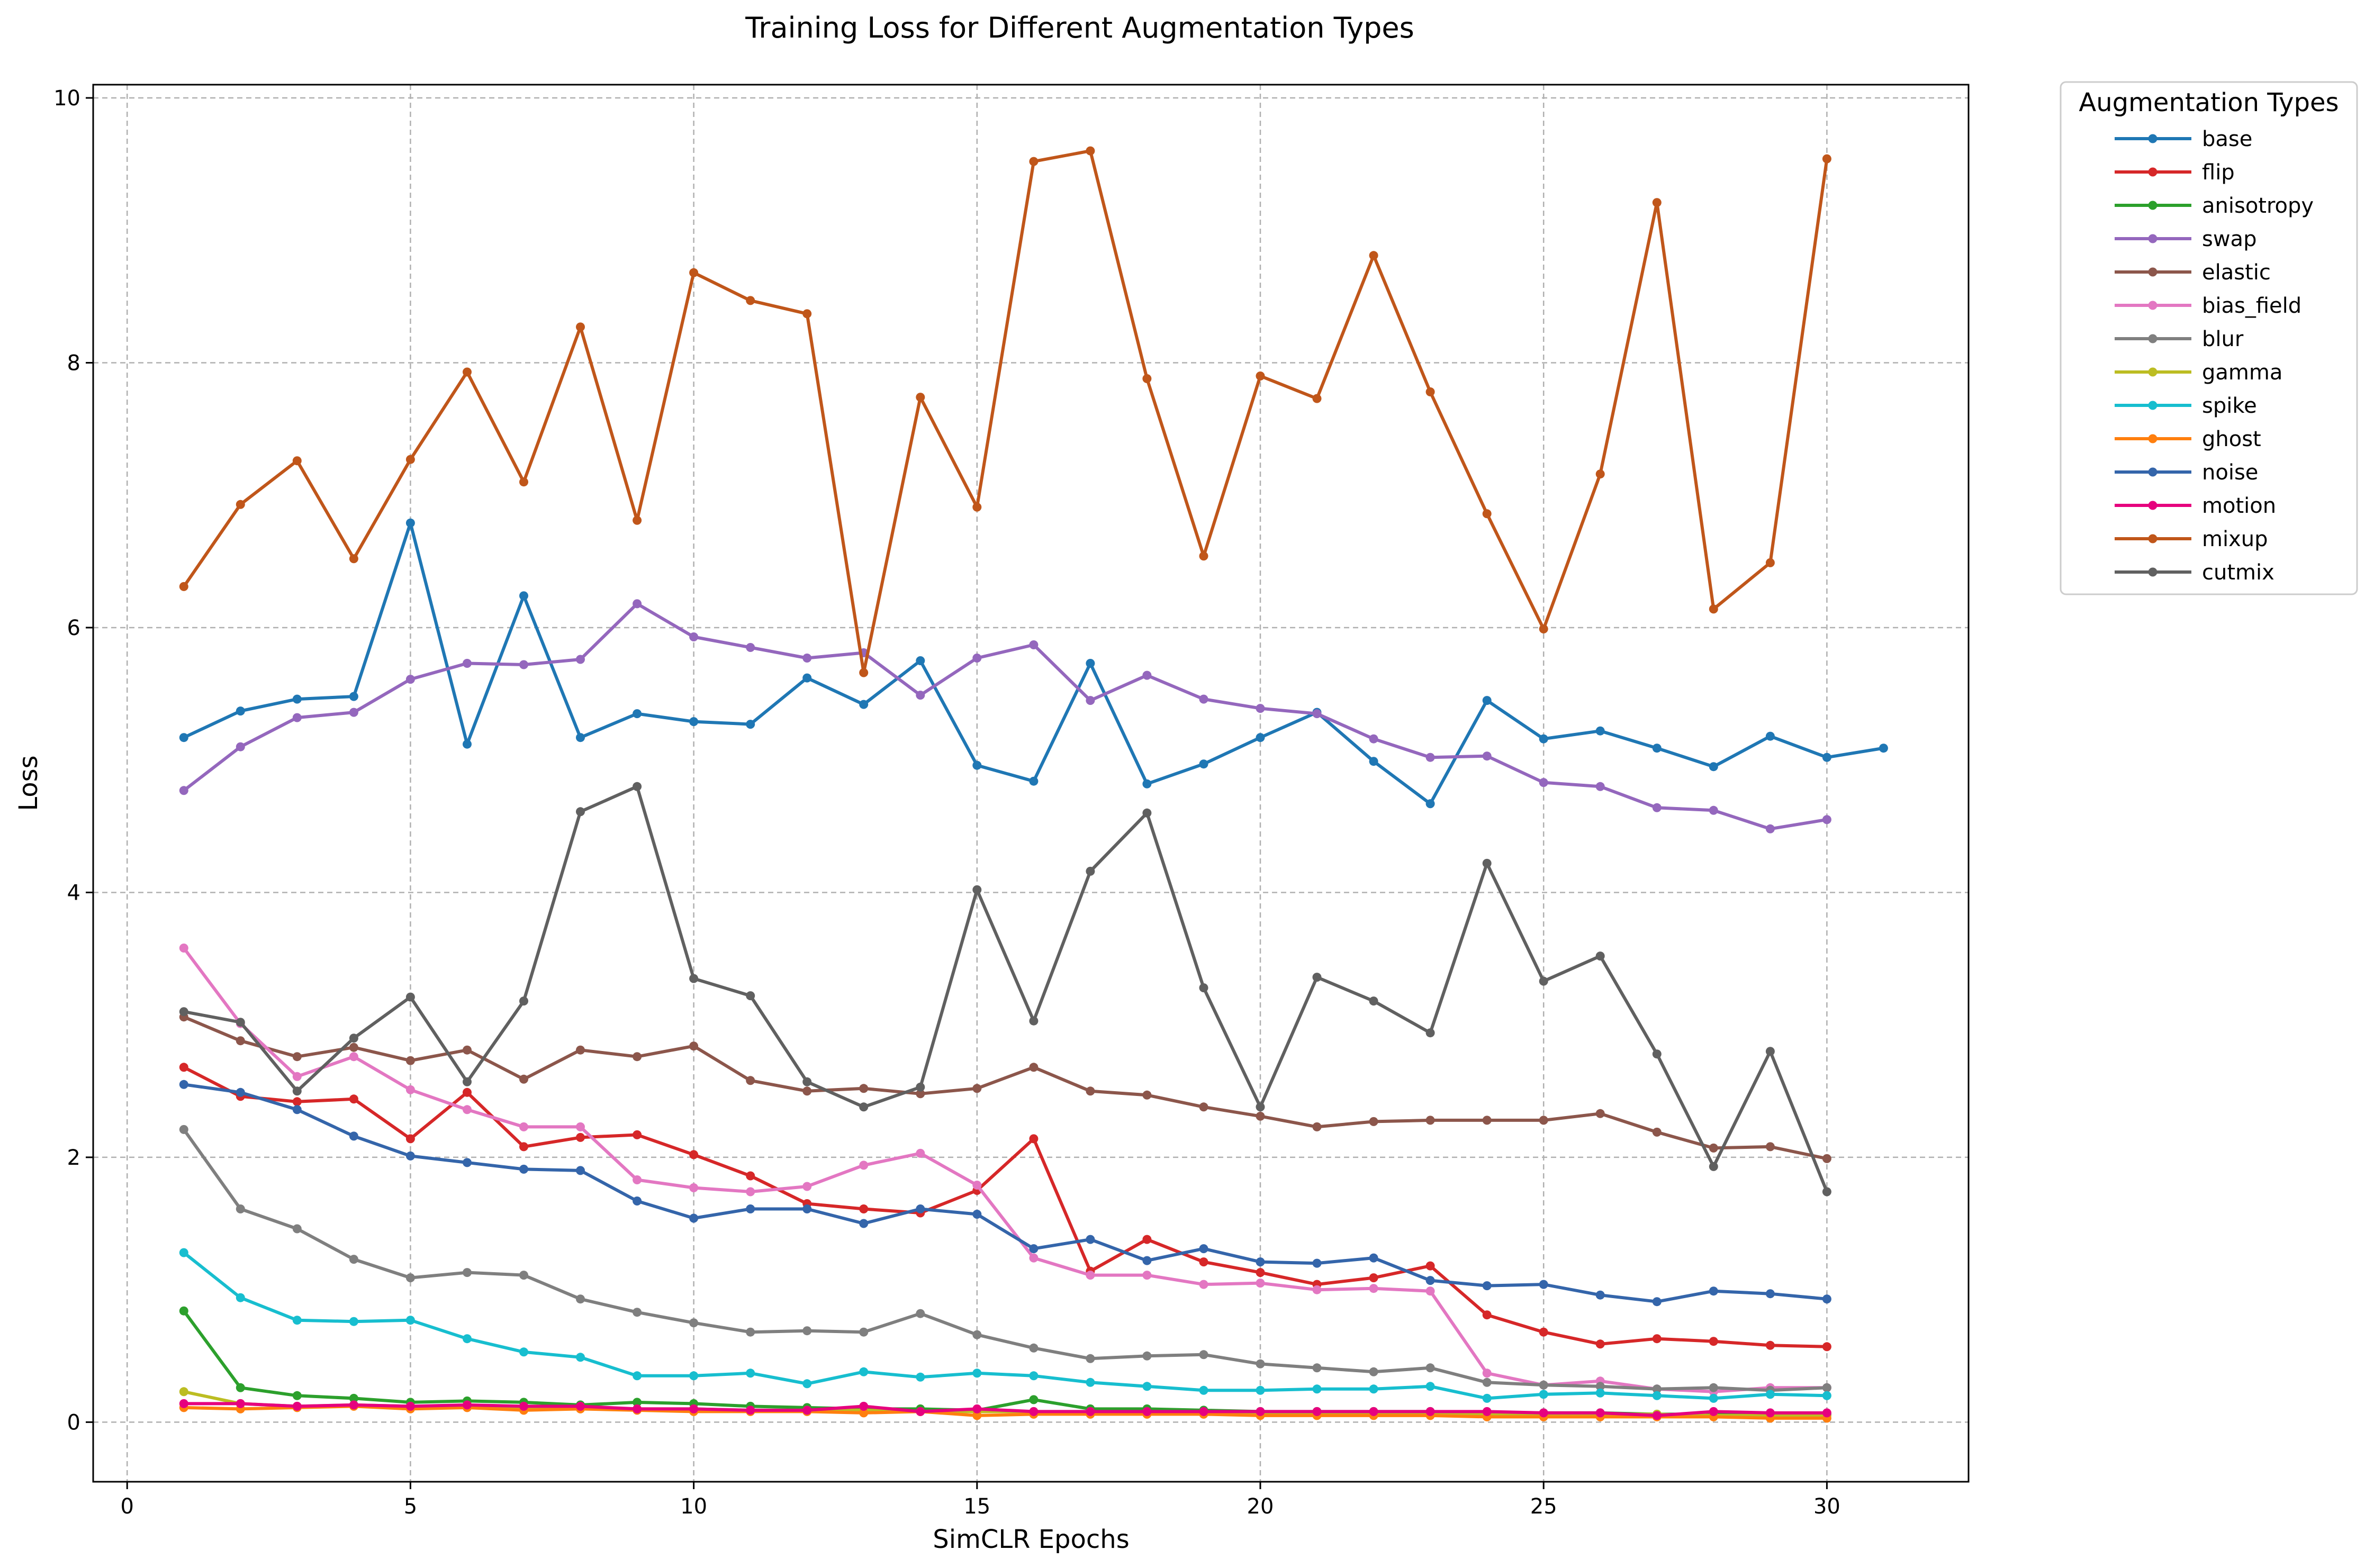 This screenshot has height=1568, width=2365. I want to click on y-tick-label: 6, so click(73, 628).